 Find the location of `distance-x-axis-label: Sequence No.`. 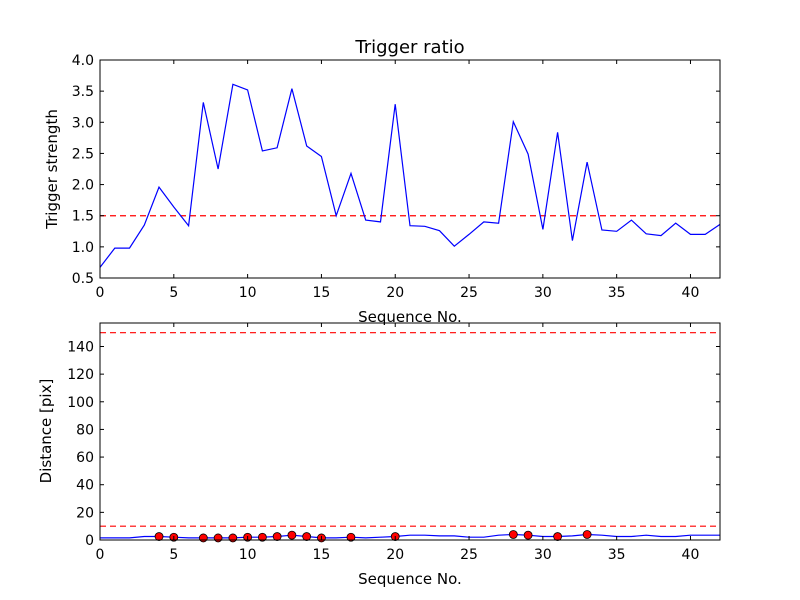

distance-x-axis-label: Sequence No. is located at coordinates (410, 579).